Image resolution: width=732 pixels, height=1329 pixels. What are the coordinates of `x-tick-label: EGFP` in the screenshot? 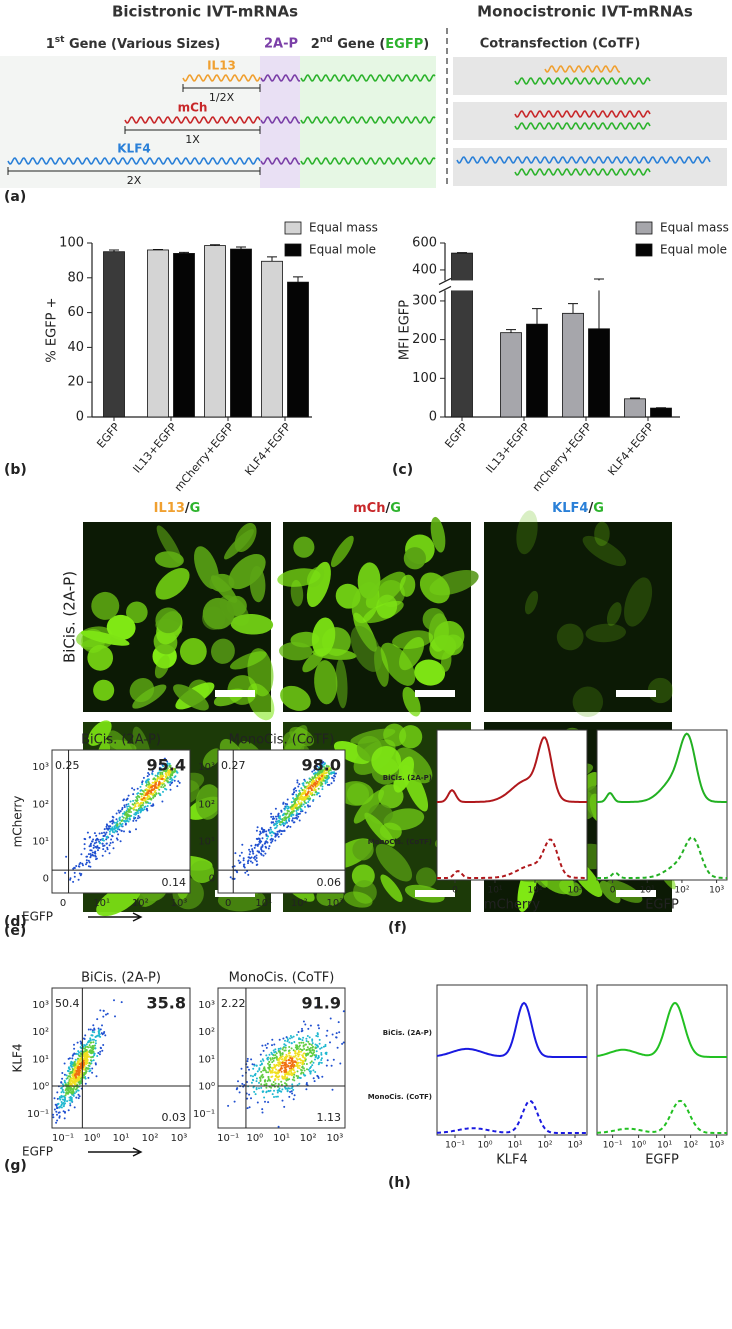 It's located at (456, 435).